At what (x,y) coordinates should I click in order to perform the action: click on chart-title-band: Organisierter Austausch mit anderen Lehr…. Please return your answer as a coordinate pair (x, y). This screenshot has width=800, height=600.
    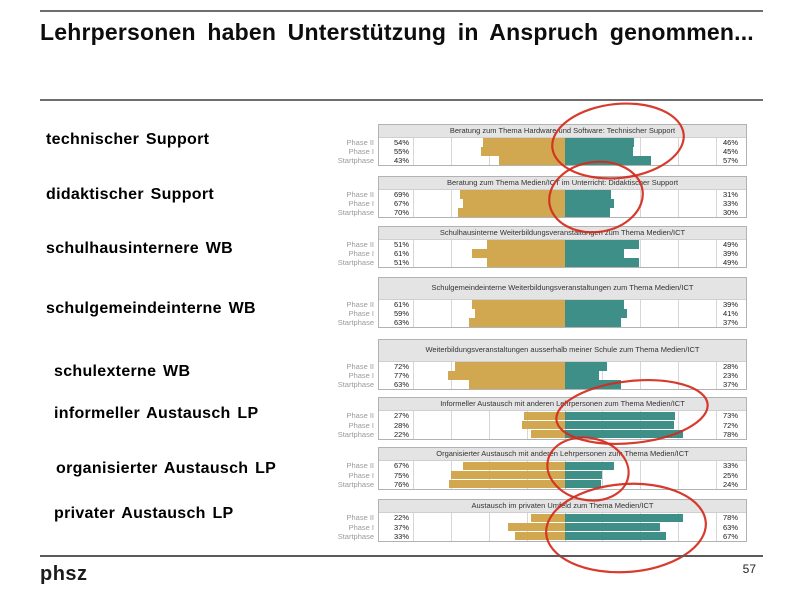
    Looking at the image, I should click on (562, 454).